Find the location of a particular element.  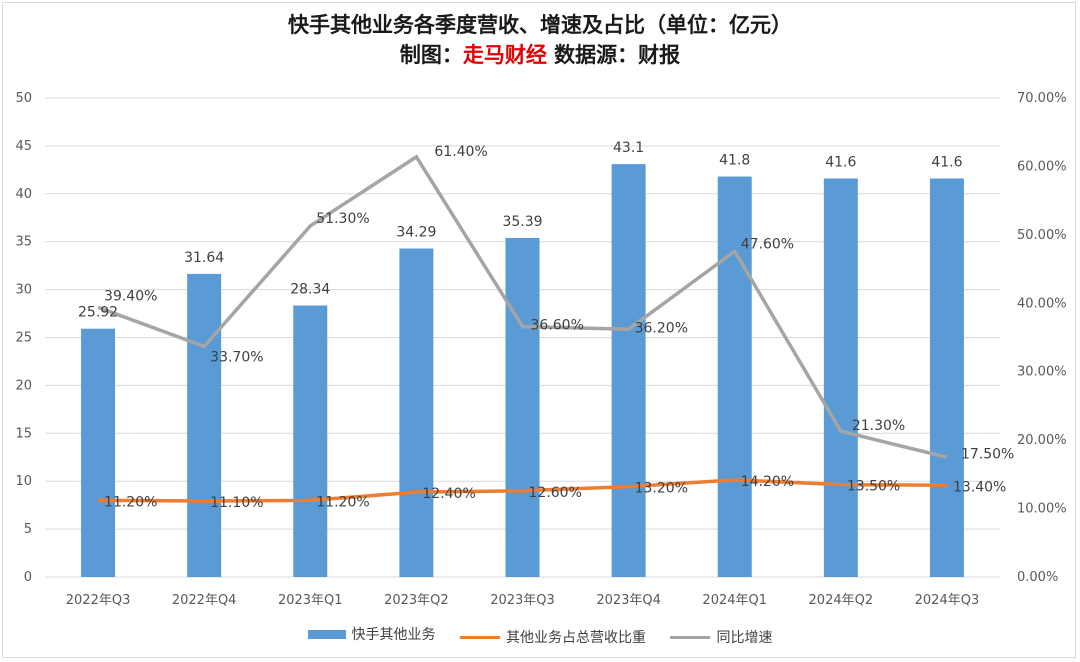

bar-value-label: 28.34 is located at coordinates (310, 290).